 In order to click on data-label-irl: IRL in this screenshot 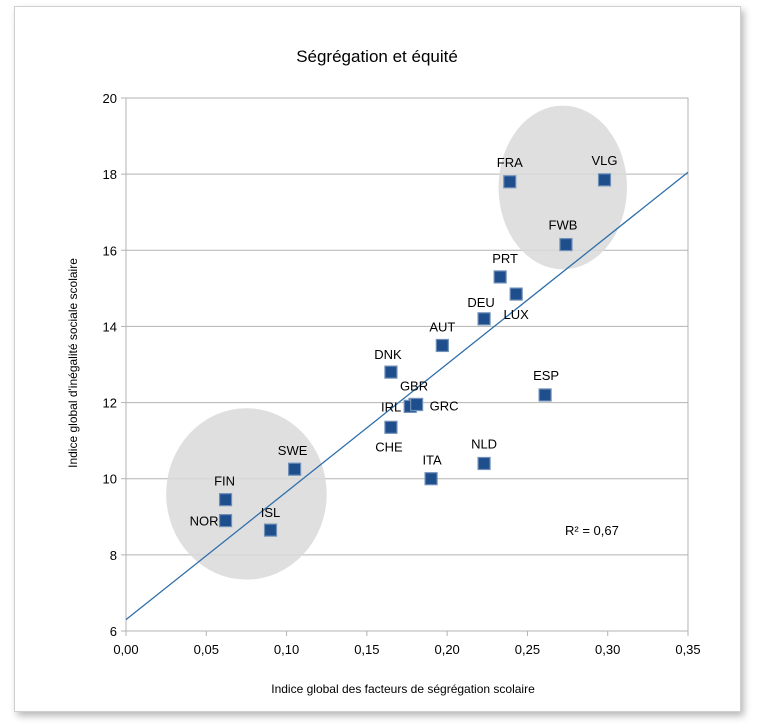, I will do `click(391, 406)`.